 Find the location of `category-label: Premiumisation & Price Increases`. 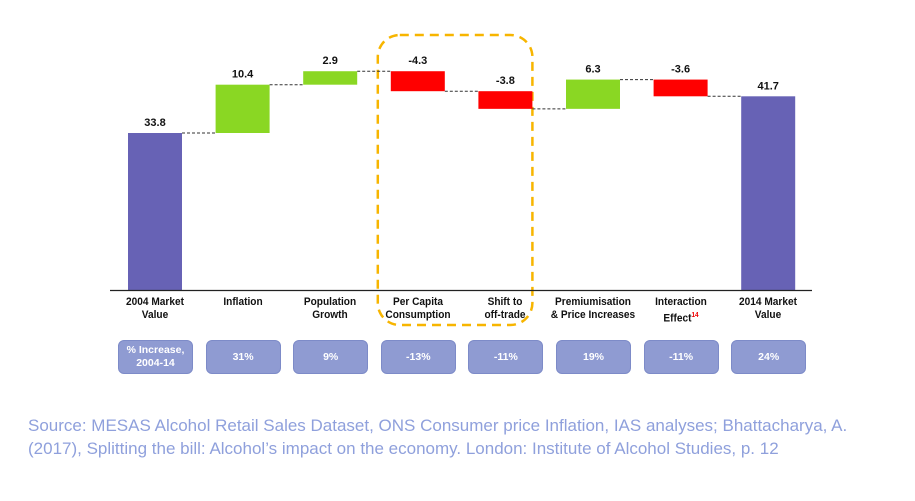

category-label: Premiumisation & Price Increases is located at coordinates (593, 308).